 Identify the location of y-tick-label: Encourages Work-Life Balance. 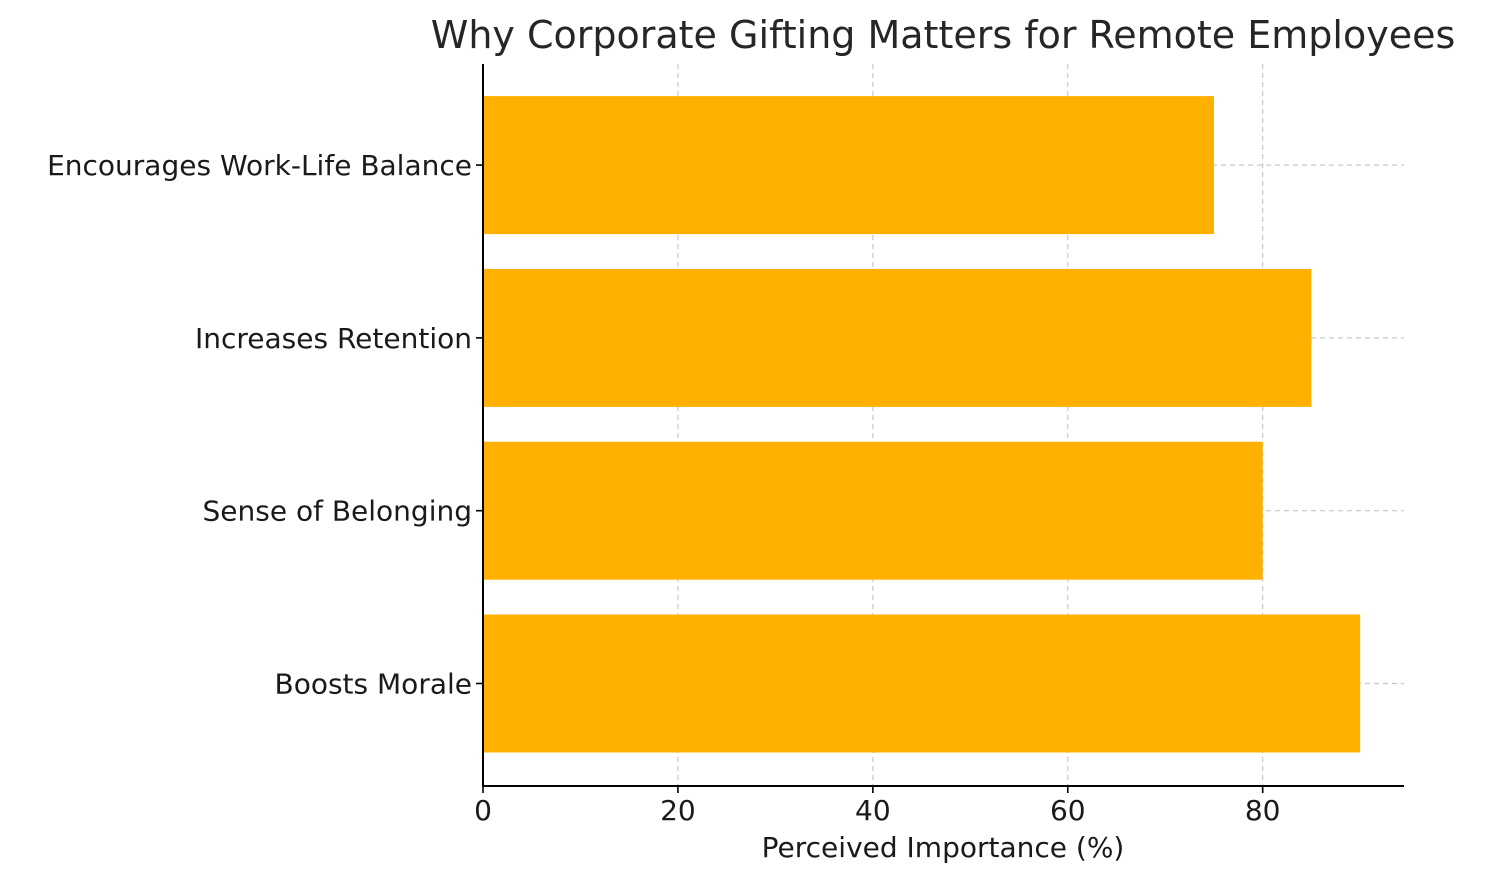
(259, 165).